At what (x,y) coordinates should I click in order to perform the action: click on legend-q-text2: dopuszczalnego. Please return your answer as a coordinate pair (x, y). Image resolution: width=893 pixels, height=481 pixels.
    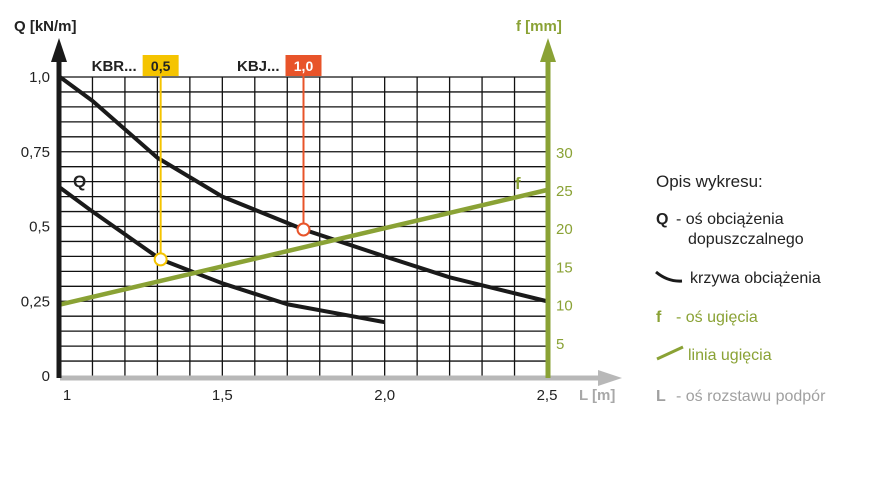
    Looking at the image, I should click on (746, 239).